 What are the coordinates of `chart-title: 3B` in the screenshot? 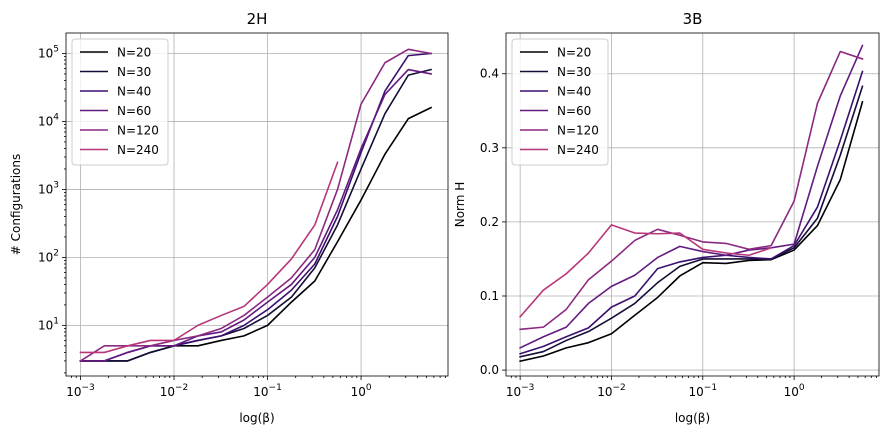 It's located at (693, 19).